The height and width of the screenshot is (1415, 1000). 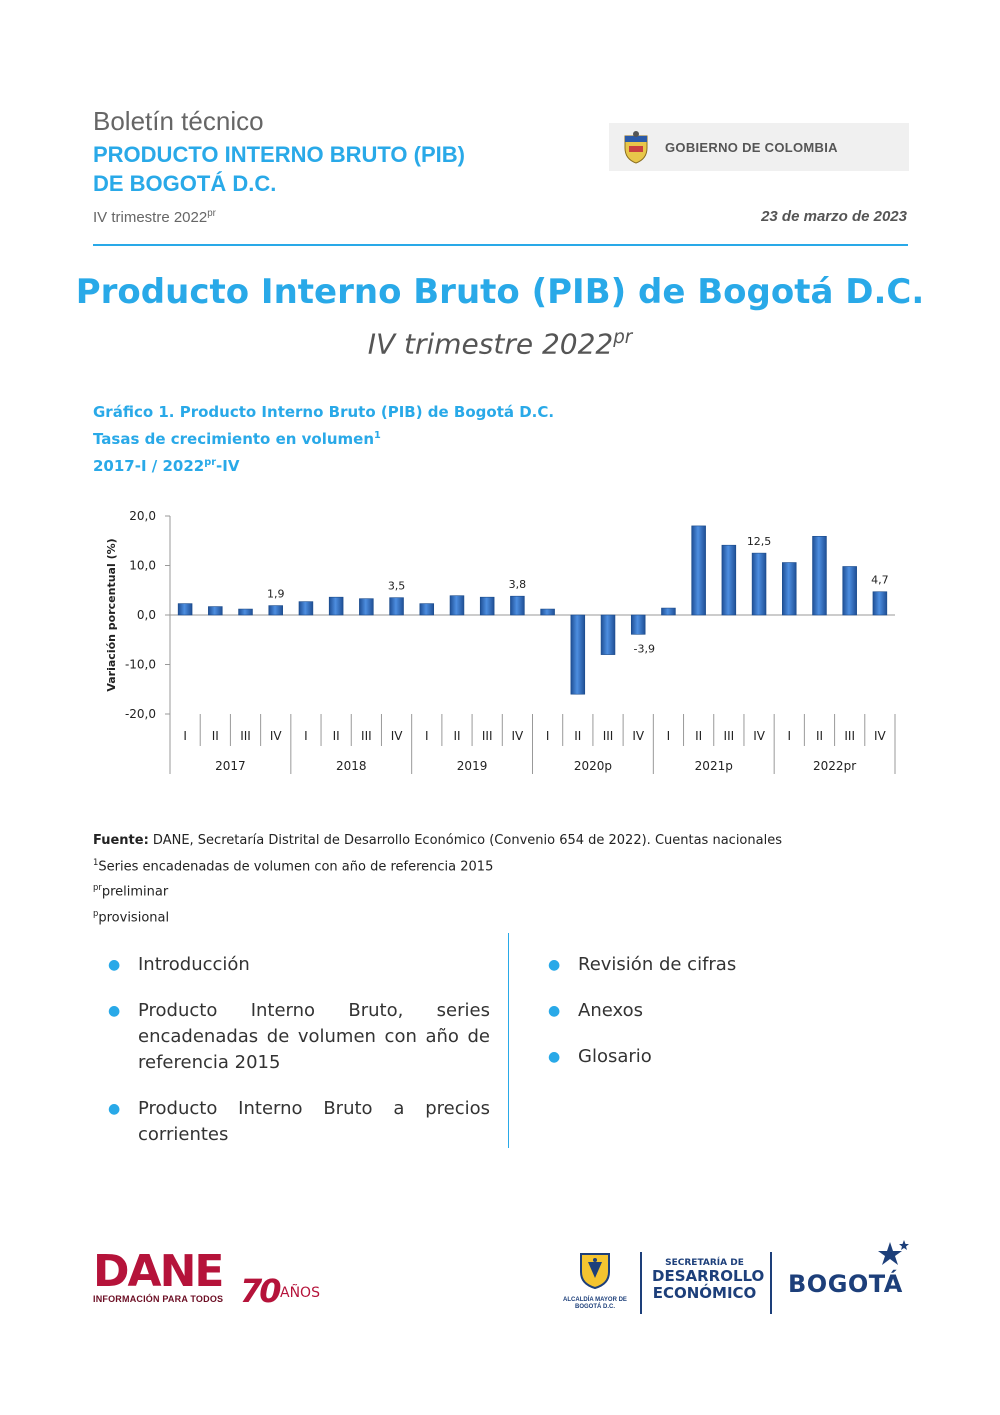 I want to click on bar-2018-II, so click(x=336, y=606).